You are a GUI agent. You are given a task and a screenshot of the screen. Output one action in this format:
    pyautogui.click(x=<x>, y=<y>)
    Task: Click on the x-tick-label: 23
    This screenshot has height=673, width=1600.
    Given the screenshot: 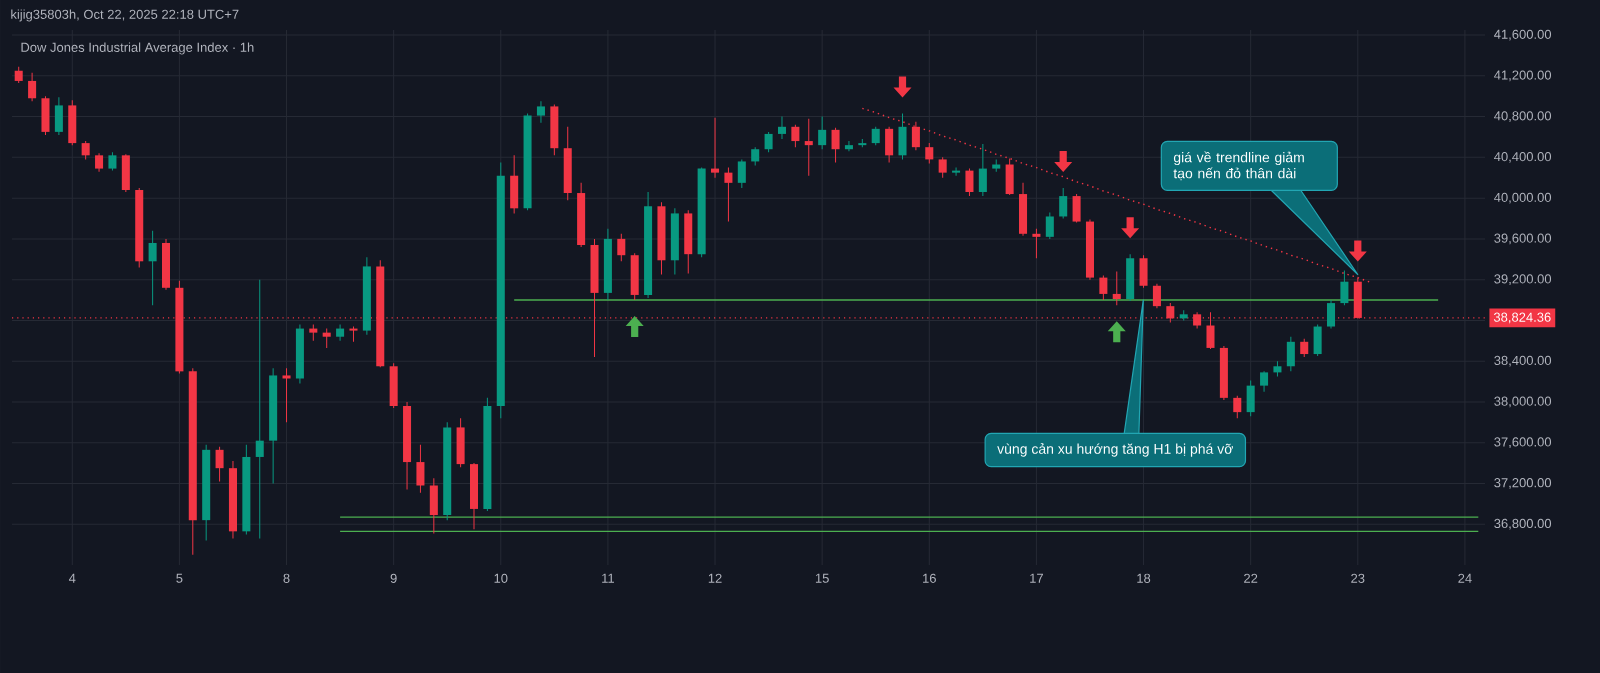 What is the action you would take?
    pyautogui.click(x=1358, y=578)
    